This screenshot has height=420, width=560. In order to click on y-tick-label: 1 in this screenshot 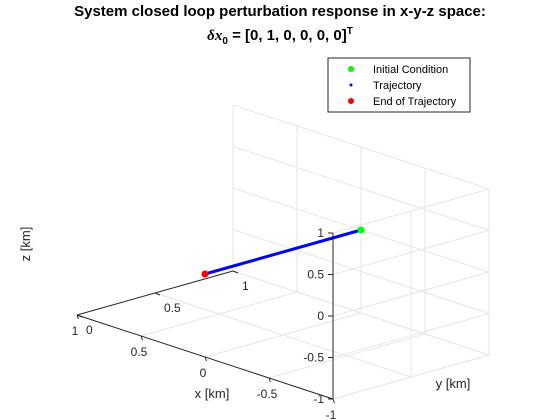, I will do `click(245, 286)`.